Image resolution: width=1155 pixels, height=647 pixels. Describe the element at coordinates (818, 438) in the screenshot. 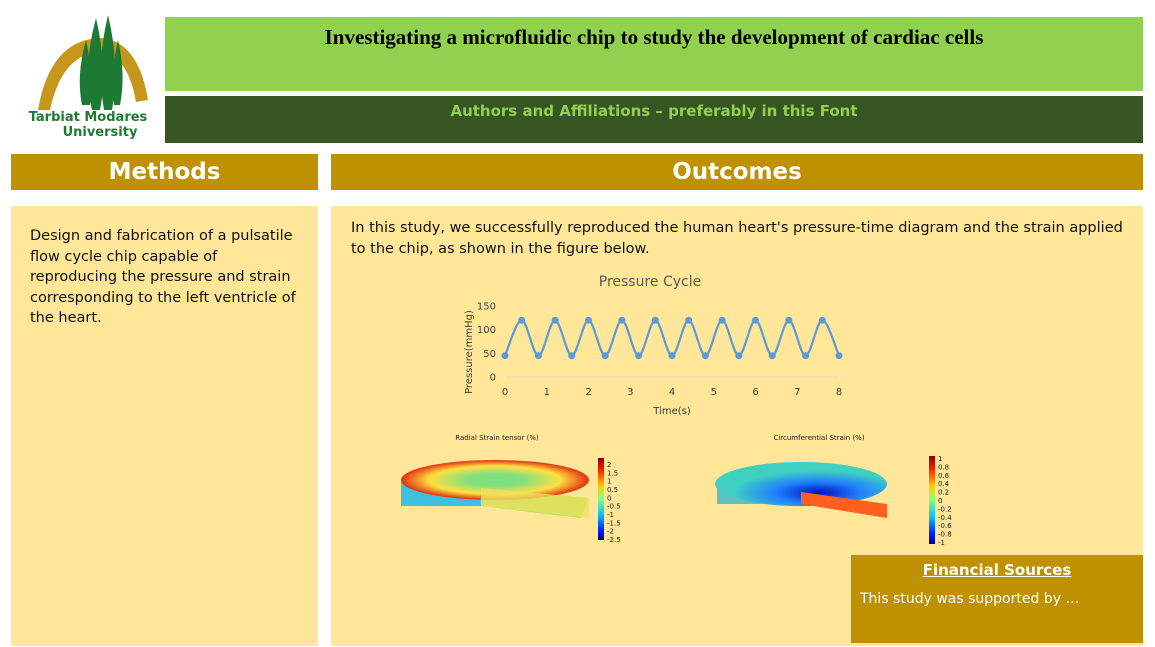

I see `strain-title: Circumferential Strain (%)` at that location.